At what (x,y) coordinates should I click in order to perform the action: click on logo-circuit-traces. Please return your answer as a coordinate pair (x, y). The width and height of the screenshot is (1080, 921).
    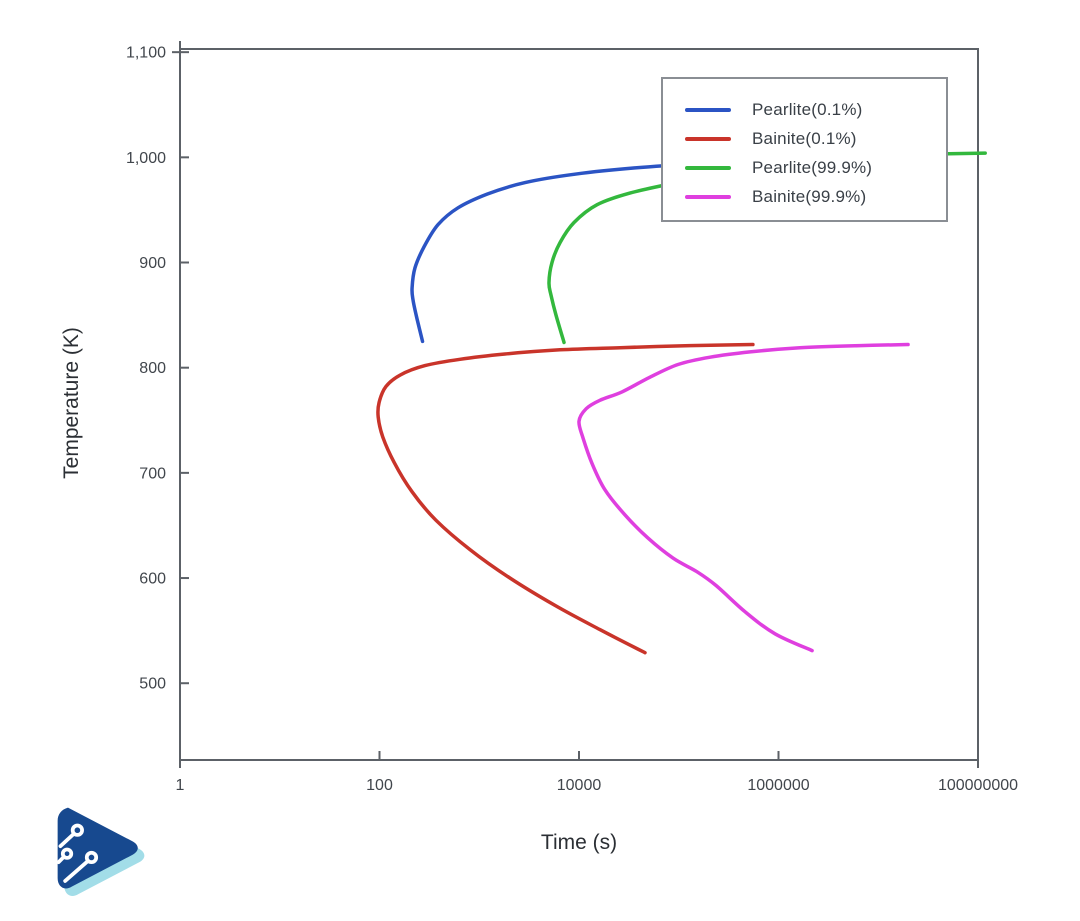
    Looking at the image, I should click on (77, 853).